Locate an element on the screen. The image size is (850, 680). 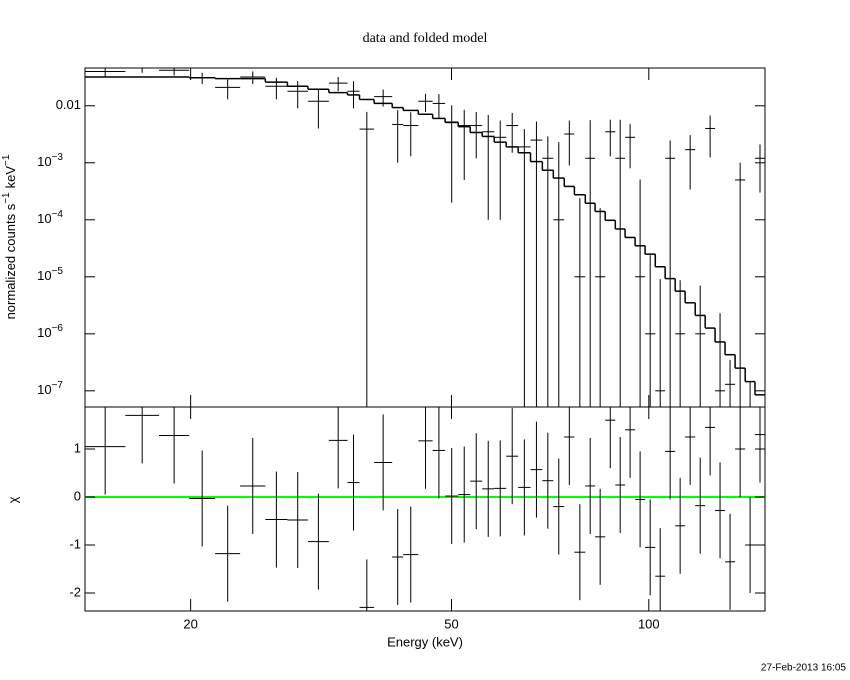
y-label-text: normalized counts s is located at coordinates (10, 261).